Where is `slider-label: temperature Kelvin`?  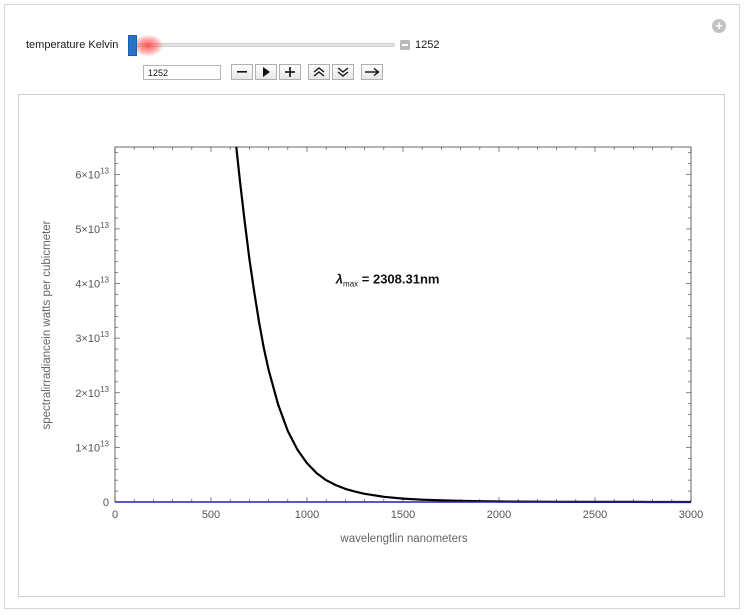
slider-label: temperature Kelvin is located at coordinates (72, 45).